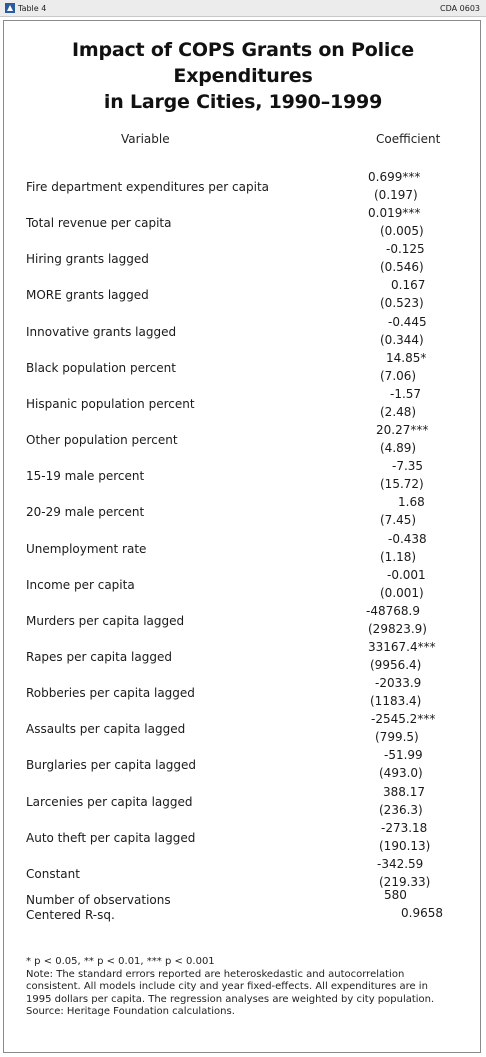 Image resolution: width=486 pixels, height=1057 pixels. What do you see at coordinates (243, 441) in the screenshot?
I see `table-row: Other population percent 20.27*** (4.89)` at bounding box center [243, 441].